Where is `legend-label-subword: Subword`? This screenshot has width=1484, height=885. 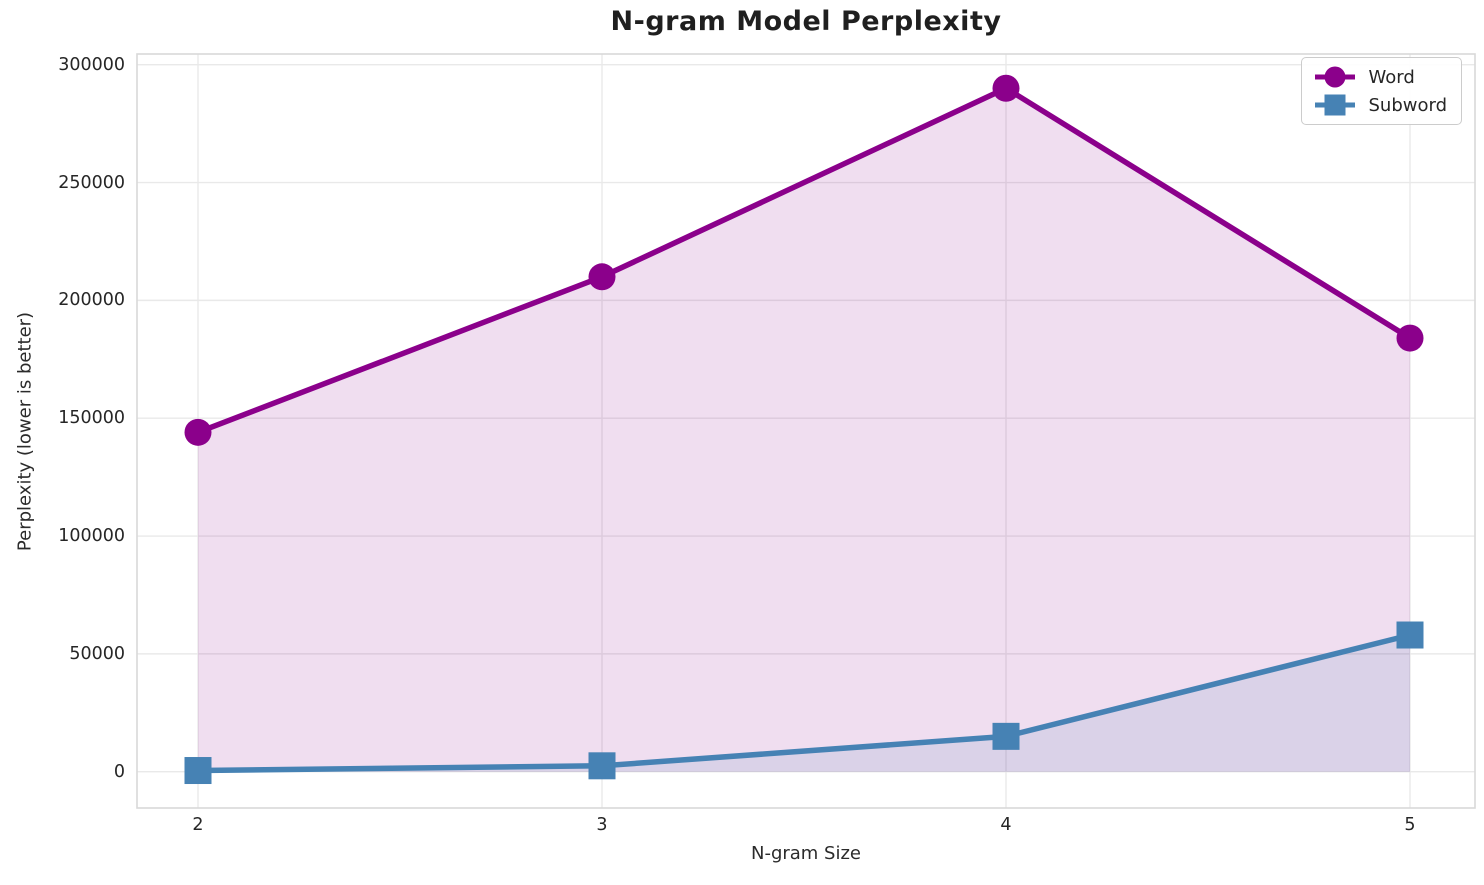
legend-label-subword: Subword is located at coordinates (1407, 105).